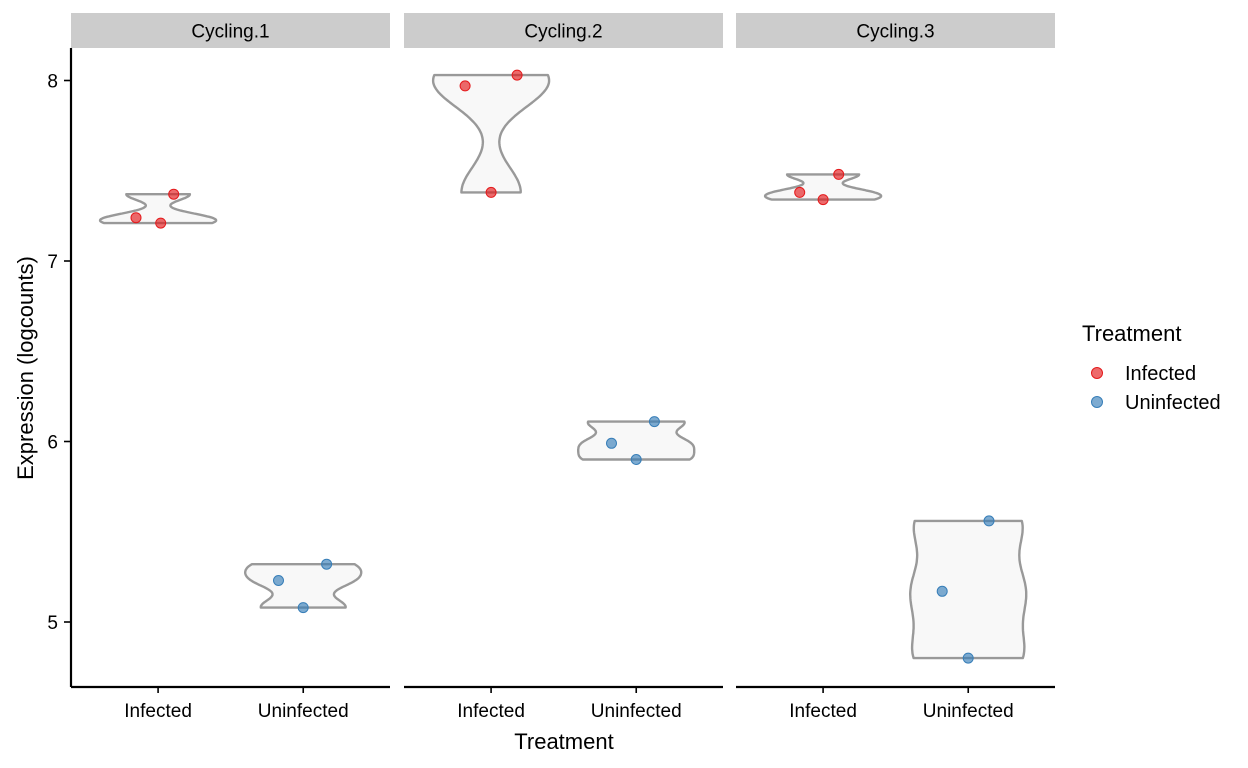 Image resolution: width=1248 pixels, height=768 pixels. I want to click on facet-strip-label: Cycling.1, so click(230, 32).